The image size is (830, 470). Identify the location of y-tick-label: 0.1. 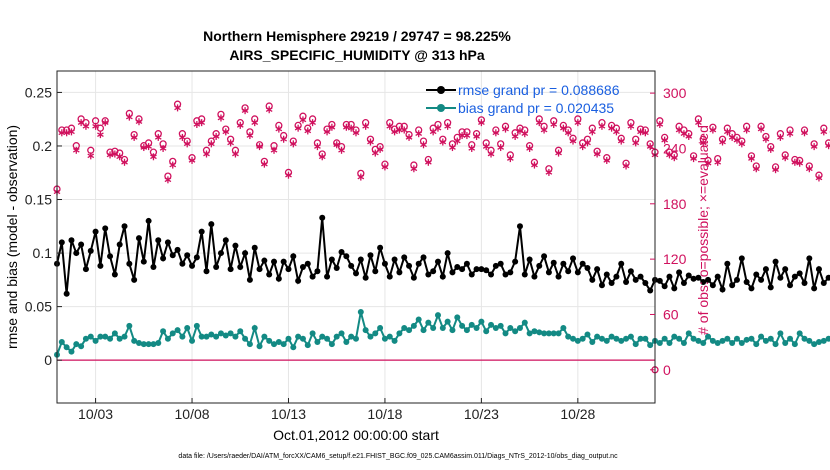
(43, 253).